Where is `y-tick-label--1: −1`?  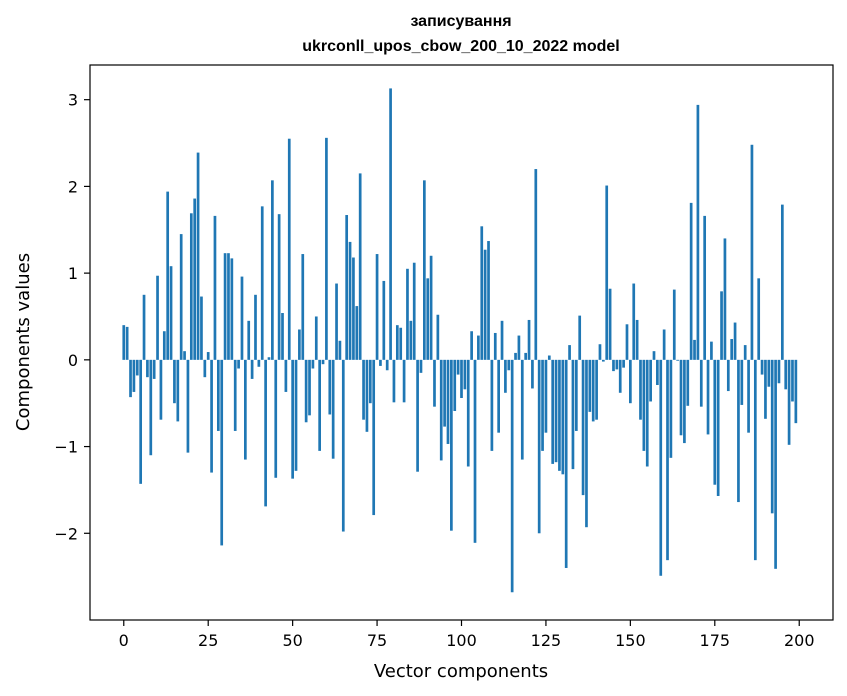 y-tick-label--1: −1 is located at coordinates (66, 447).